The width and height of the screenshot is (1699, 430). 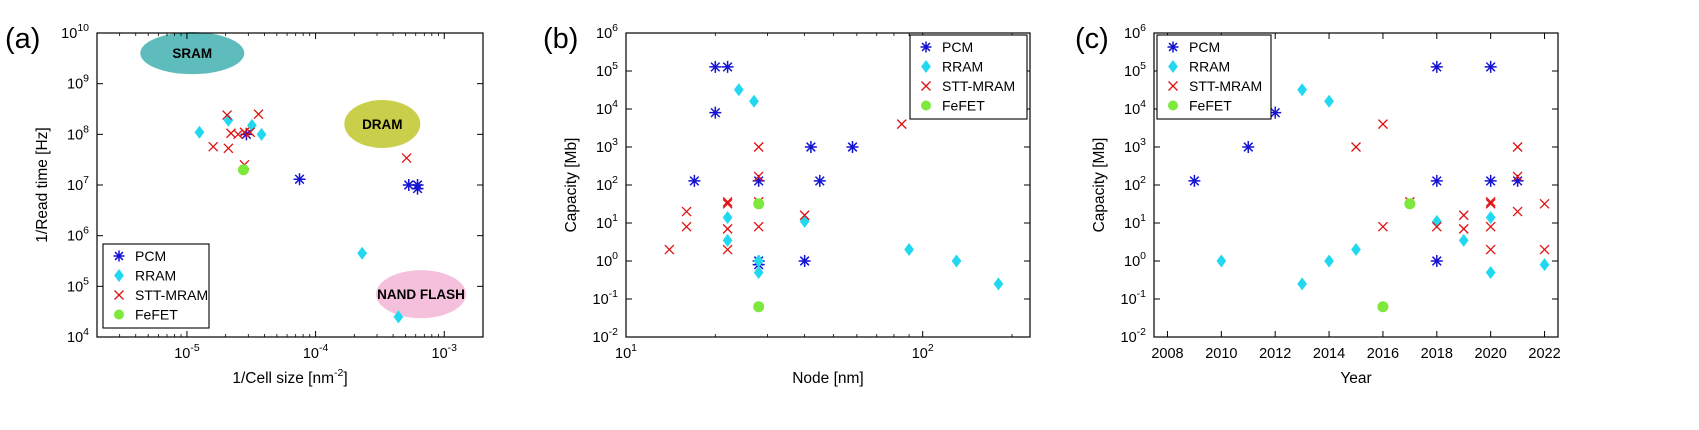 What do you see at coordinates (42, 184) in the screenshot?
I see `y-axis-label: 1/Read time [Hz]` at bounding box center [42, 184].